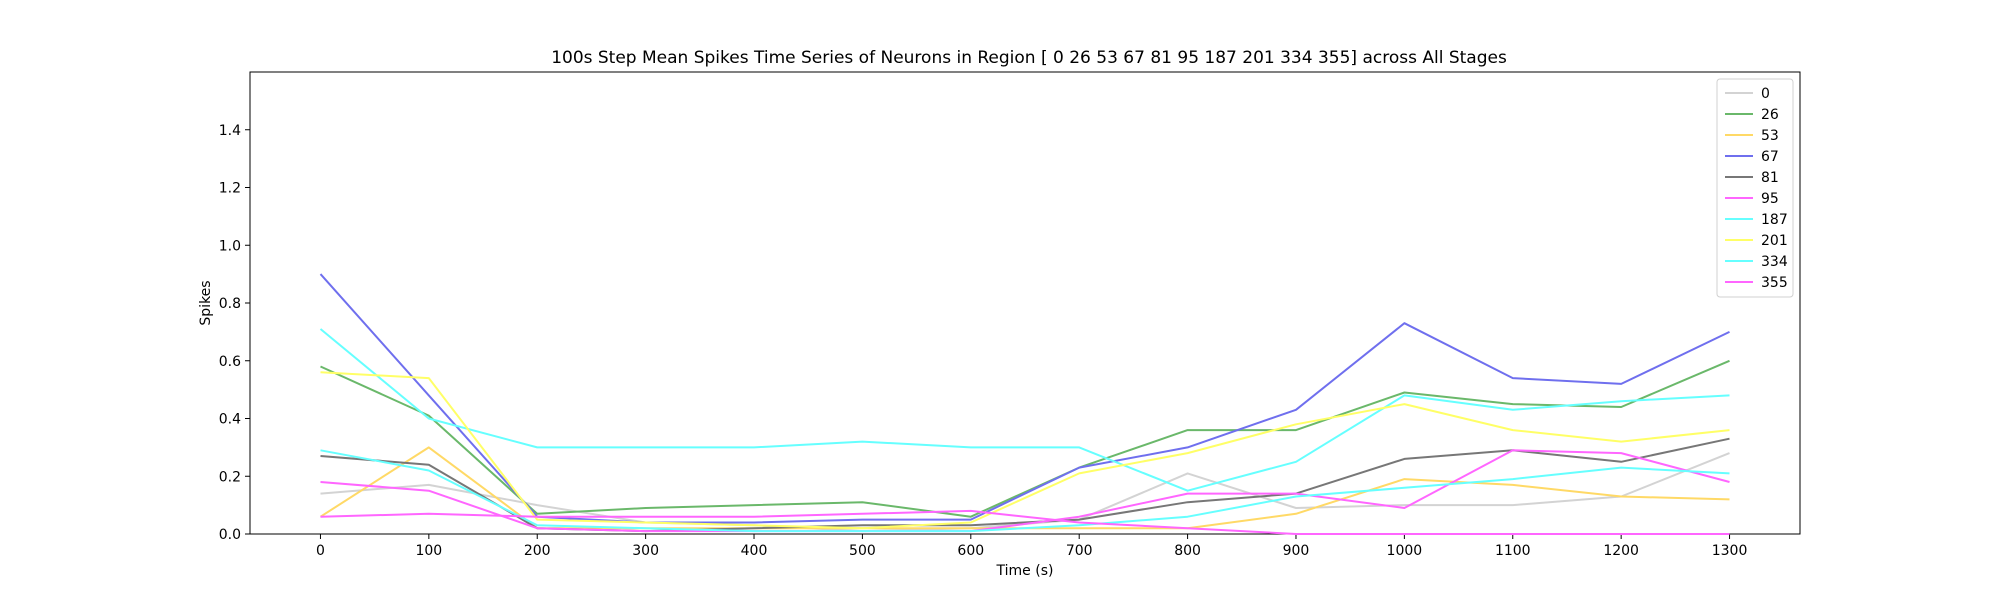 This screenshot has height=600, width=2000. What do you see at coordinates (1405, 551) in the screenshot?
I see `x-tick-label: 1000` at bounding box center [1405, 551].